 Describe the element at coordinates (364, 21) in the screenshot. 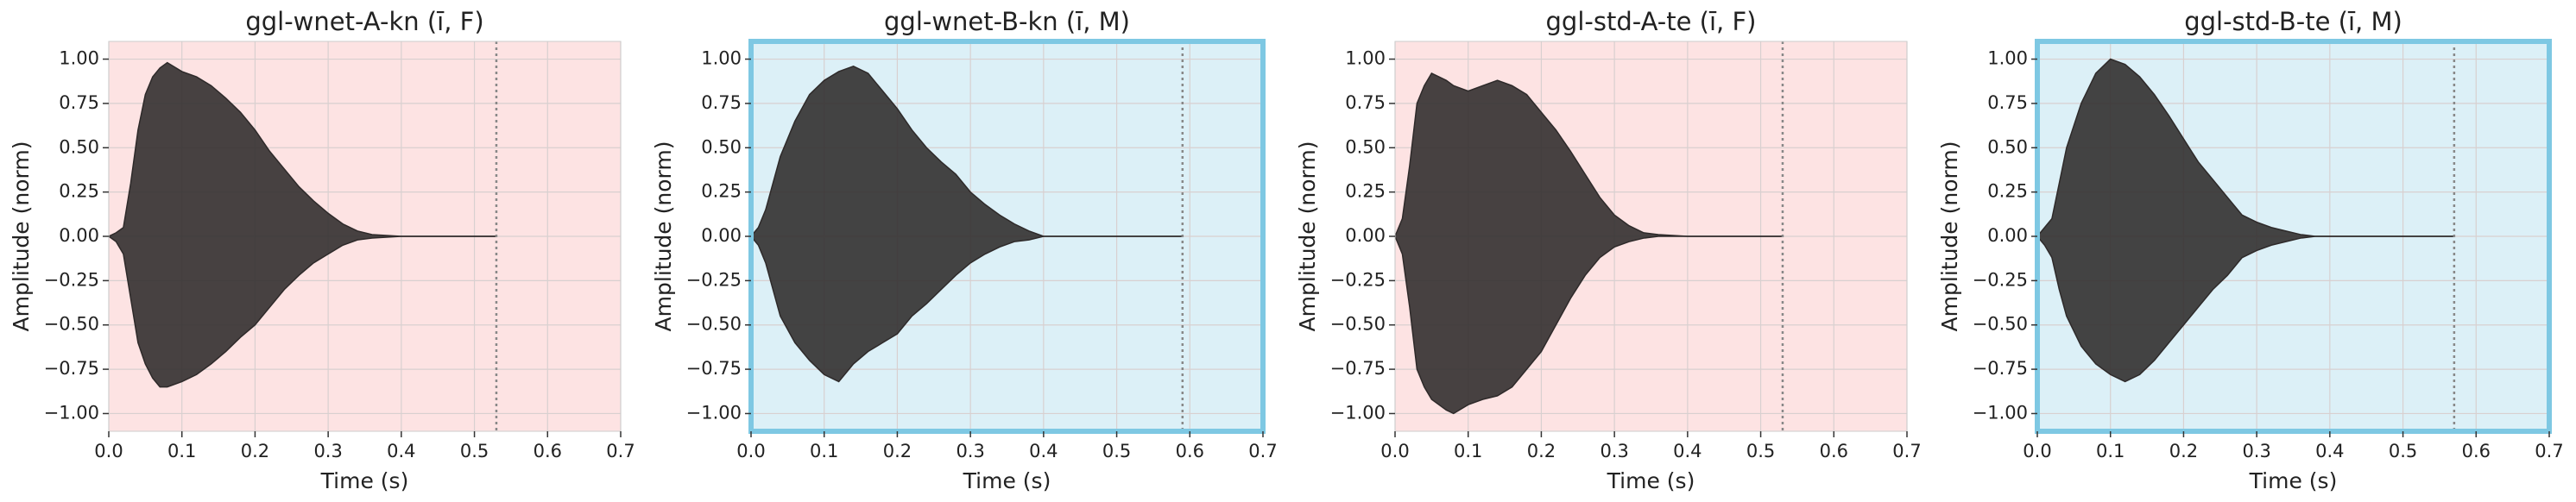

I see `chart-title: ggl-wnet-A-kn (ī, F)` at that location.